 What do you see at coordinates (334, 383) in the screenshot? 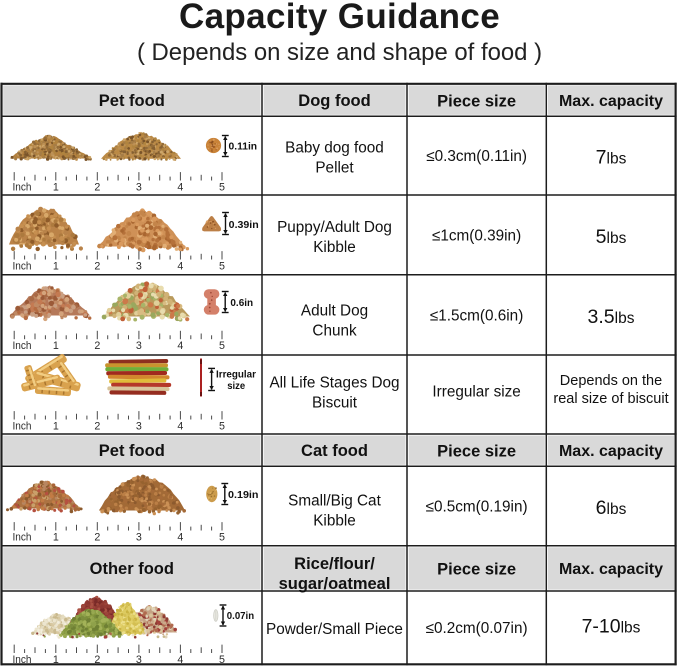
I see `svg-text: All Life Stages Dog` at bounding box center [334, 383].